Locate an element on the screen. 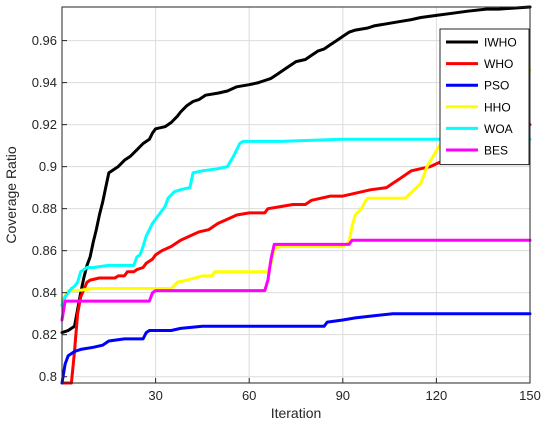 This screenshot has height=427, width=550. x-tick-label: 30 is located at coordinates (155, 395).